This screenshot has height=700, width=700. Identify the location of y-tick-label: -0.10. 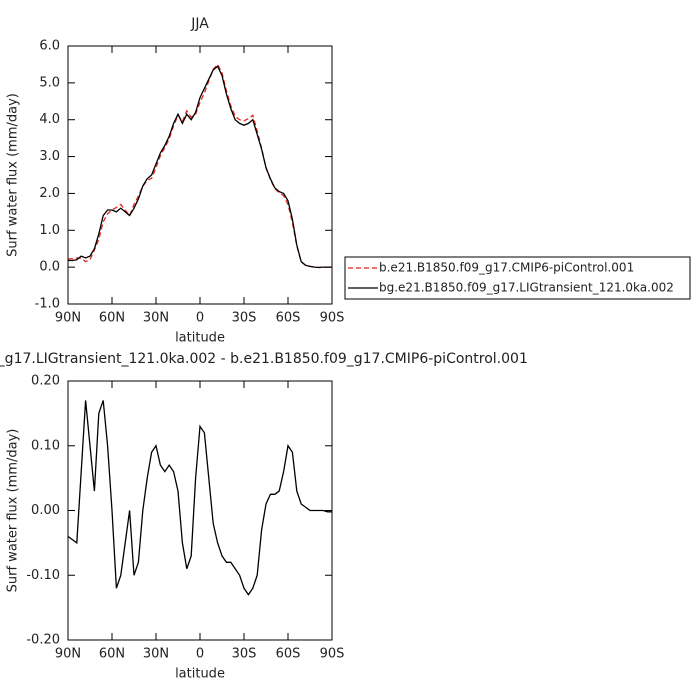
(43, 575).